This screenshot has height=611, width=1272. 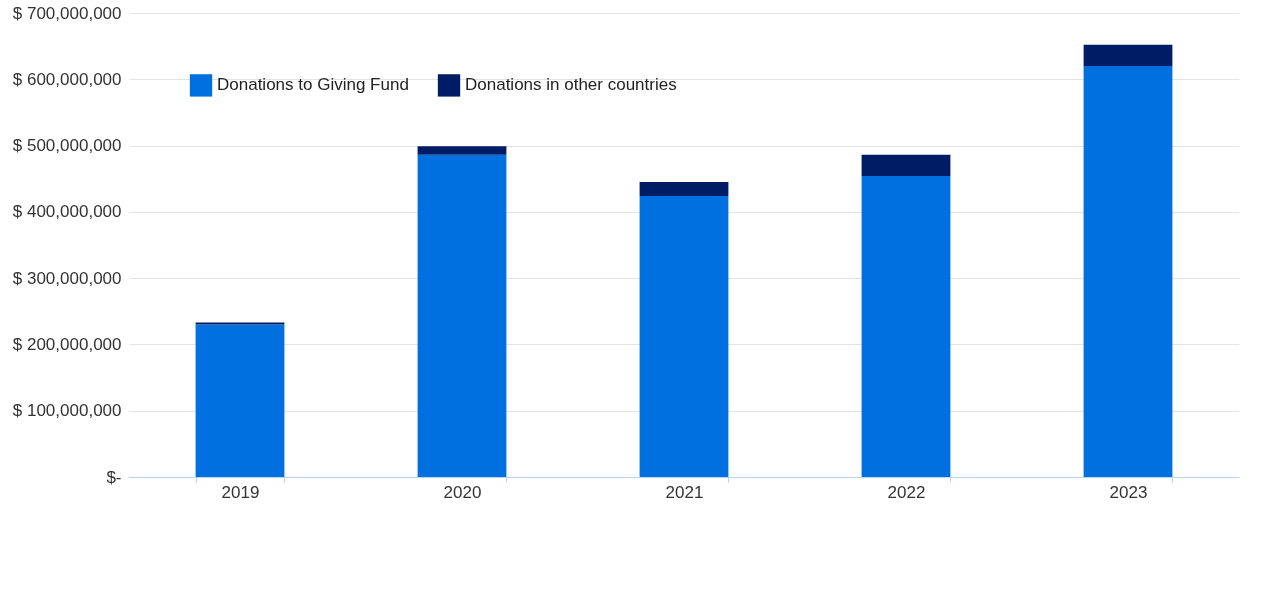 What do you see at coordinates (114, 477) in the screenshot?
I see `y-tick-label: $-` at bounding box center [114, 477].